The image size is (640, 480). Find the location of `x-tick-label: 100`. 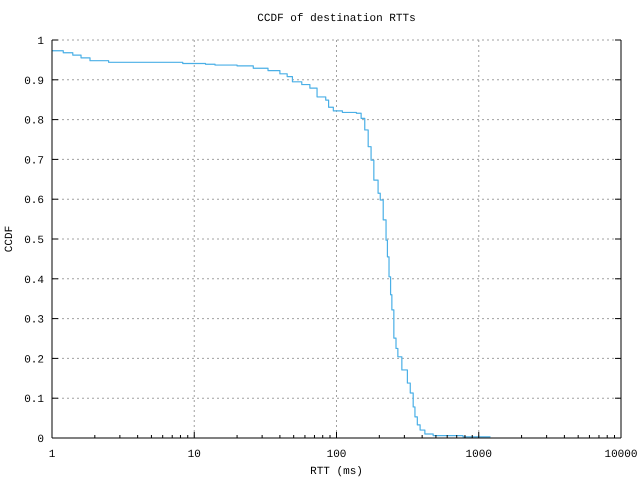

x-tick-label: 100 is located at coordinates (336, 455).